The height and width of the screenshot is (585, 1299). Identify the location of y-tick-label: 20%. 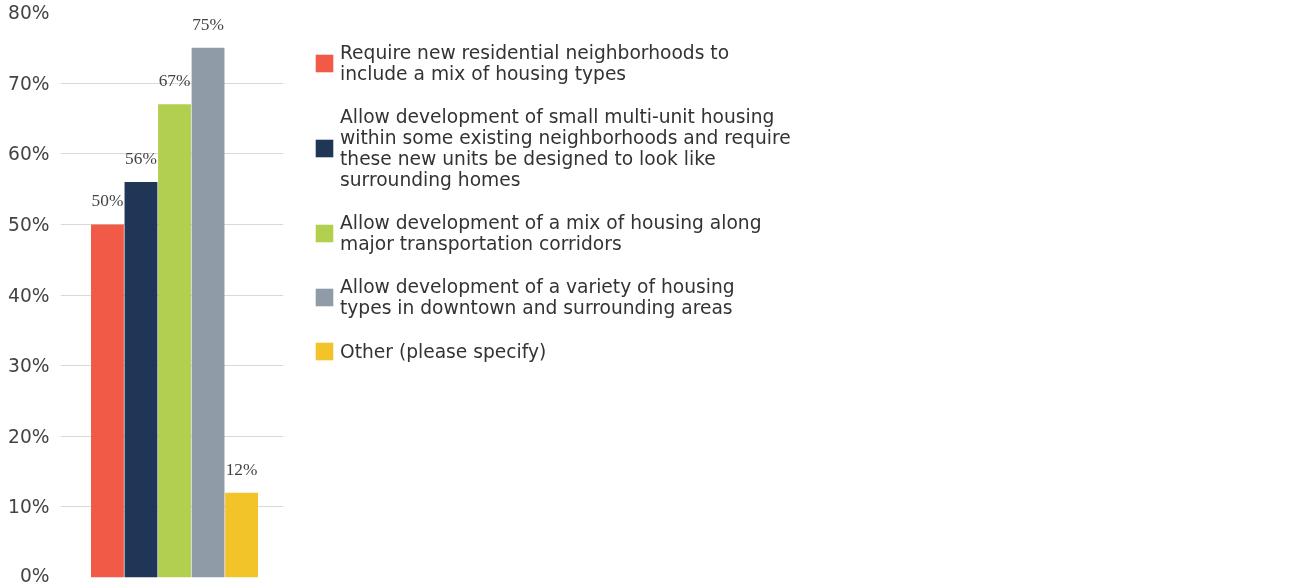
(29, 436).